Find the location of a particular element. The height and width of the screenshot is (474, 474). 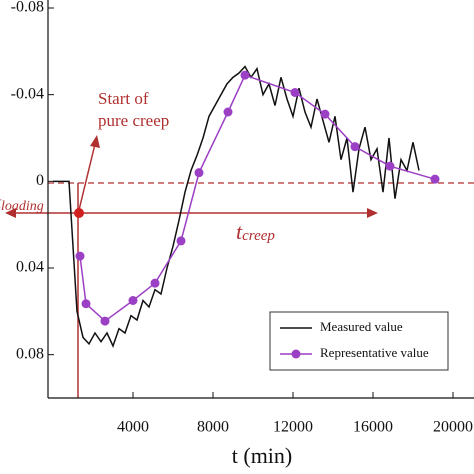

legend-label: Representative value is located at coordinates (374, 352).